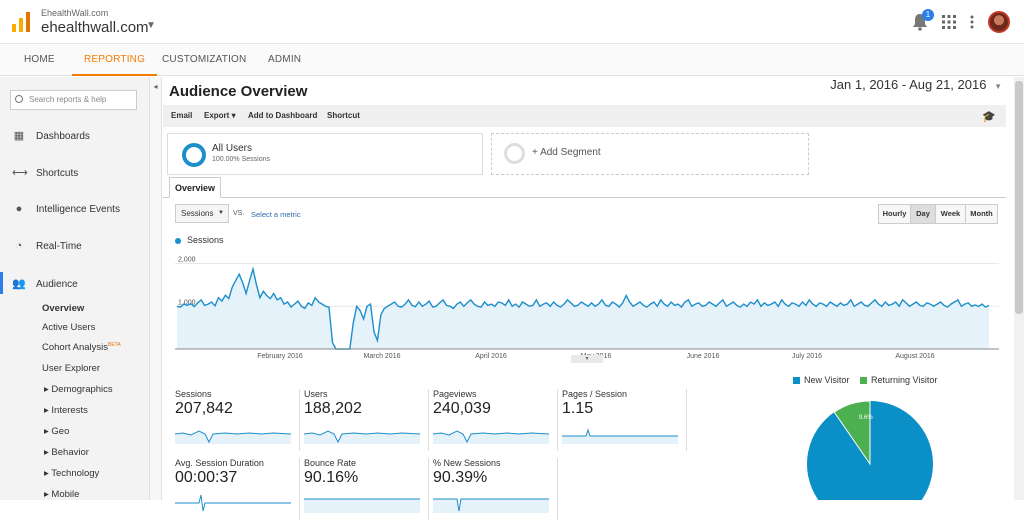 This screenshot has height=520, width=1024. I want to click on people-icon: 👥, so click(19, 284).